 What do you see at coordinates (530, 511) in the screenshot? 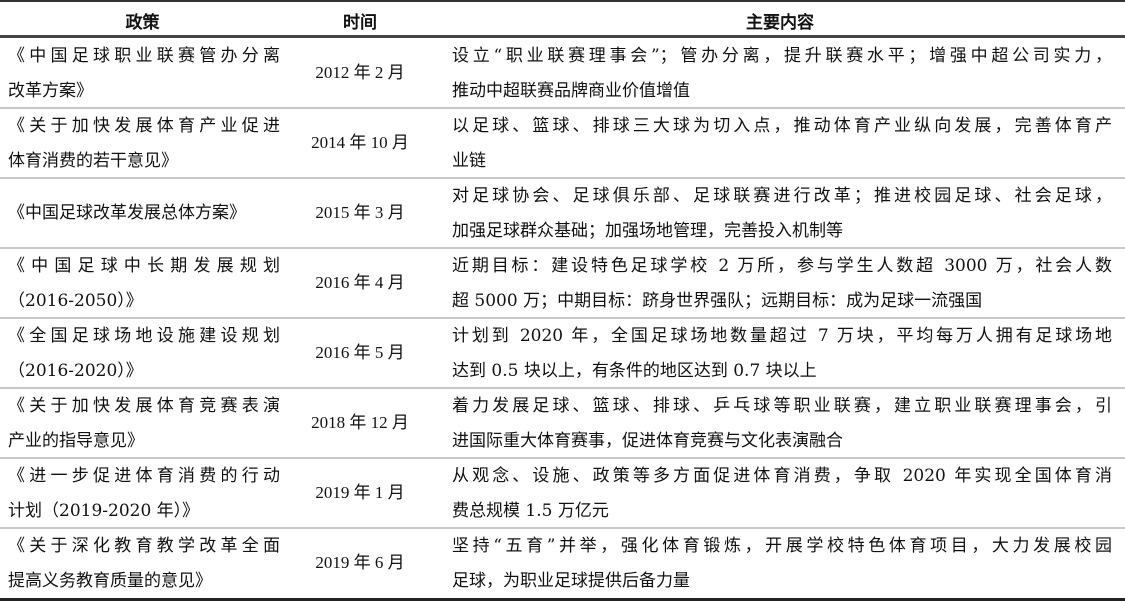
I see `content-cell-line: 费总规模 1.5 万亿元` at bounding box center [530, 511].